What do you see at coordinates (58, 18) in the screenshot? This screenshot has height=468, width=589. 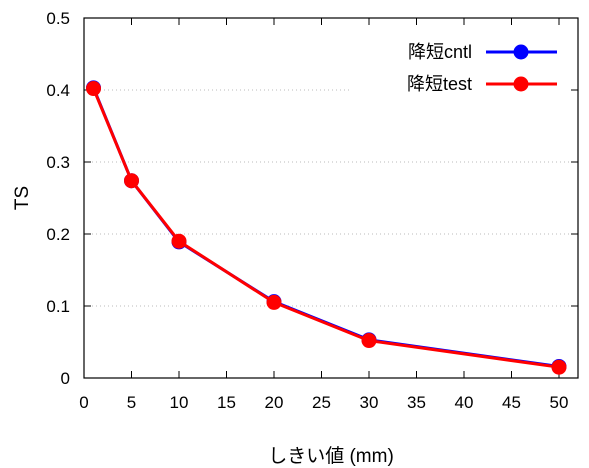 I see `y-tick-label: 0.5` at bounding box center [58, 18].